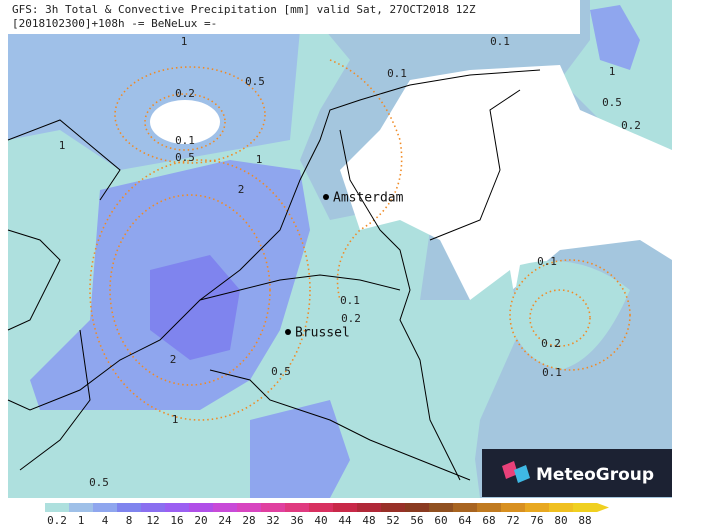  I want to click on colorbar-label: 32, so click(272, 520).